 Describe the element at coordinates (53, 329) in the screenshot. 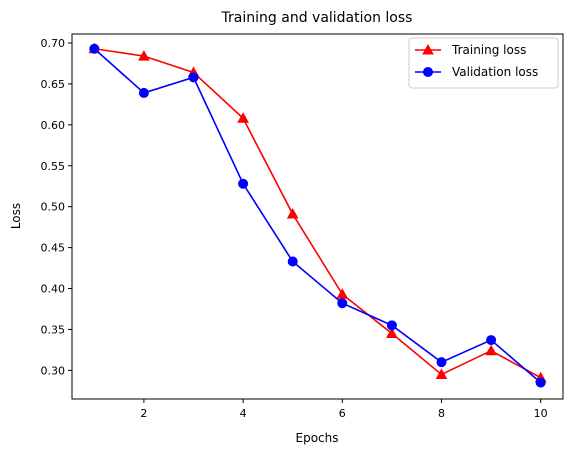

I see `y-tick-label: 0.35` at that location.